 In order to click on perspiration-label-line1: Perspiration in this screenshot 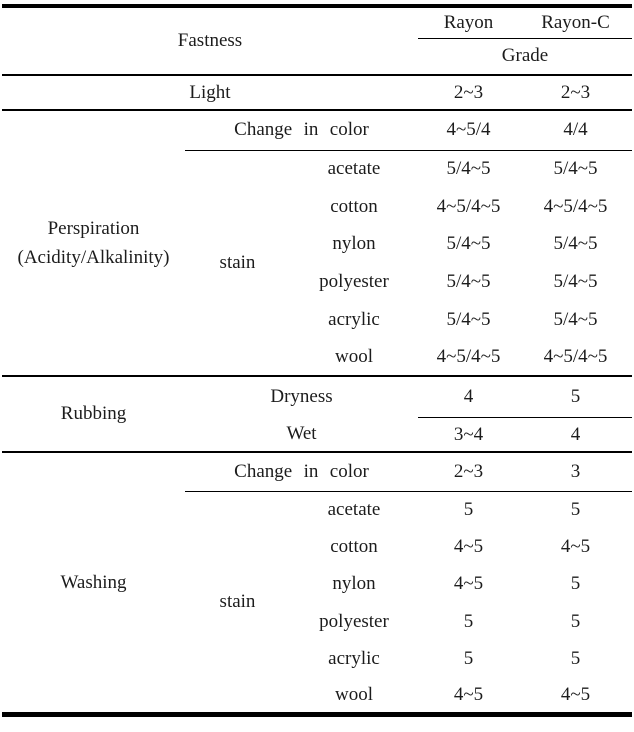, I will do `click(93, 228)`.